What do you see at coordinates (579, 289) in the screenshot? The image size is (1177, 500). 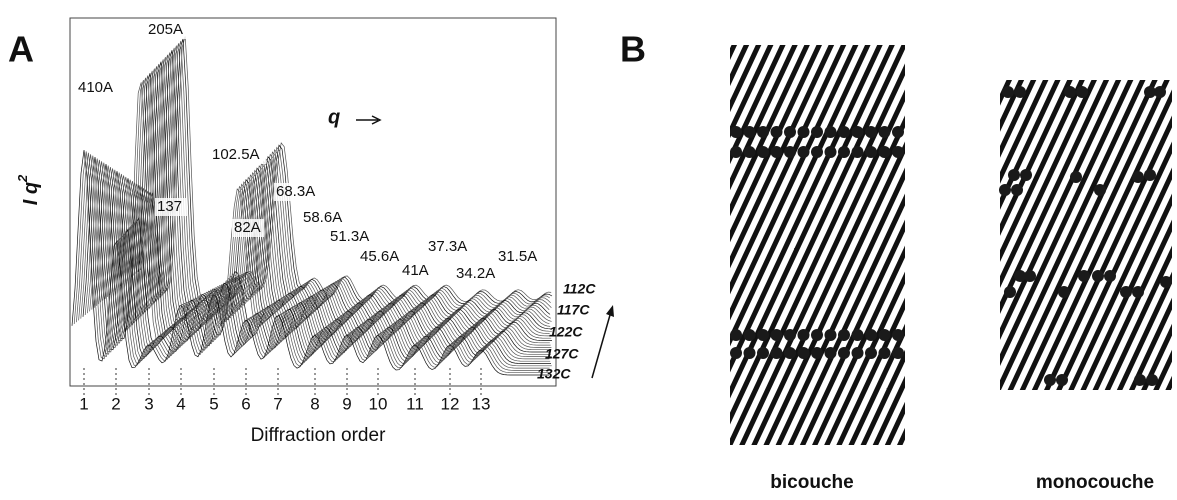 I see `temperature-label: 112C` at bounding box center [579, 289].